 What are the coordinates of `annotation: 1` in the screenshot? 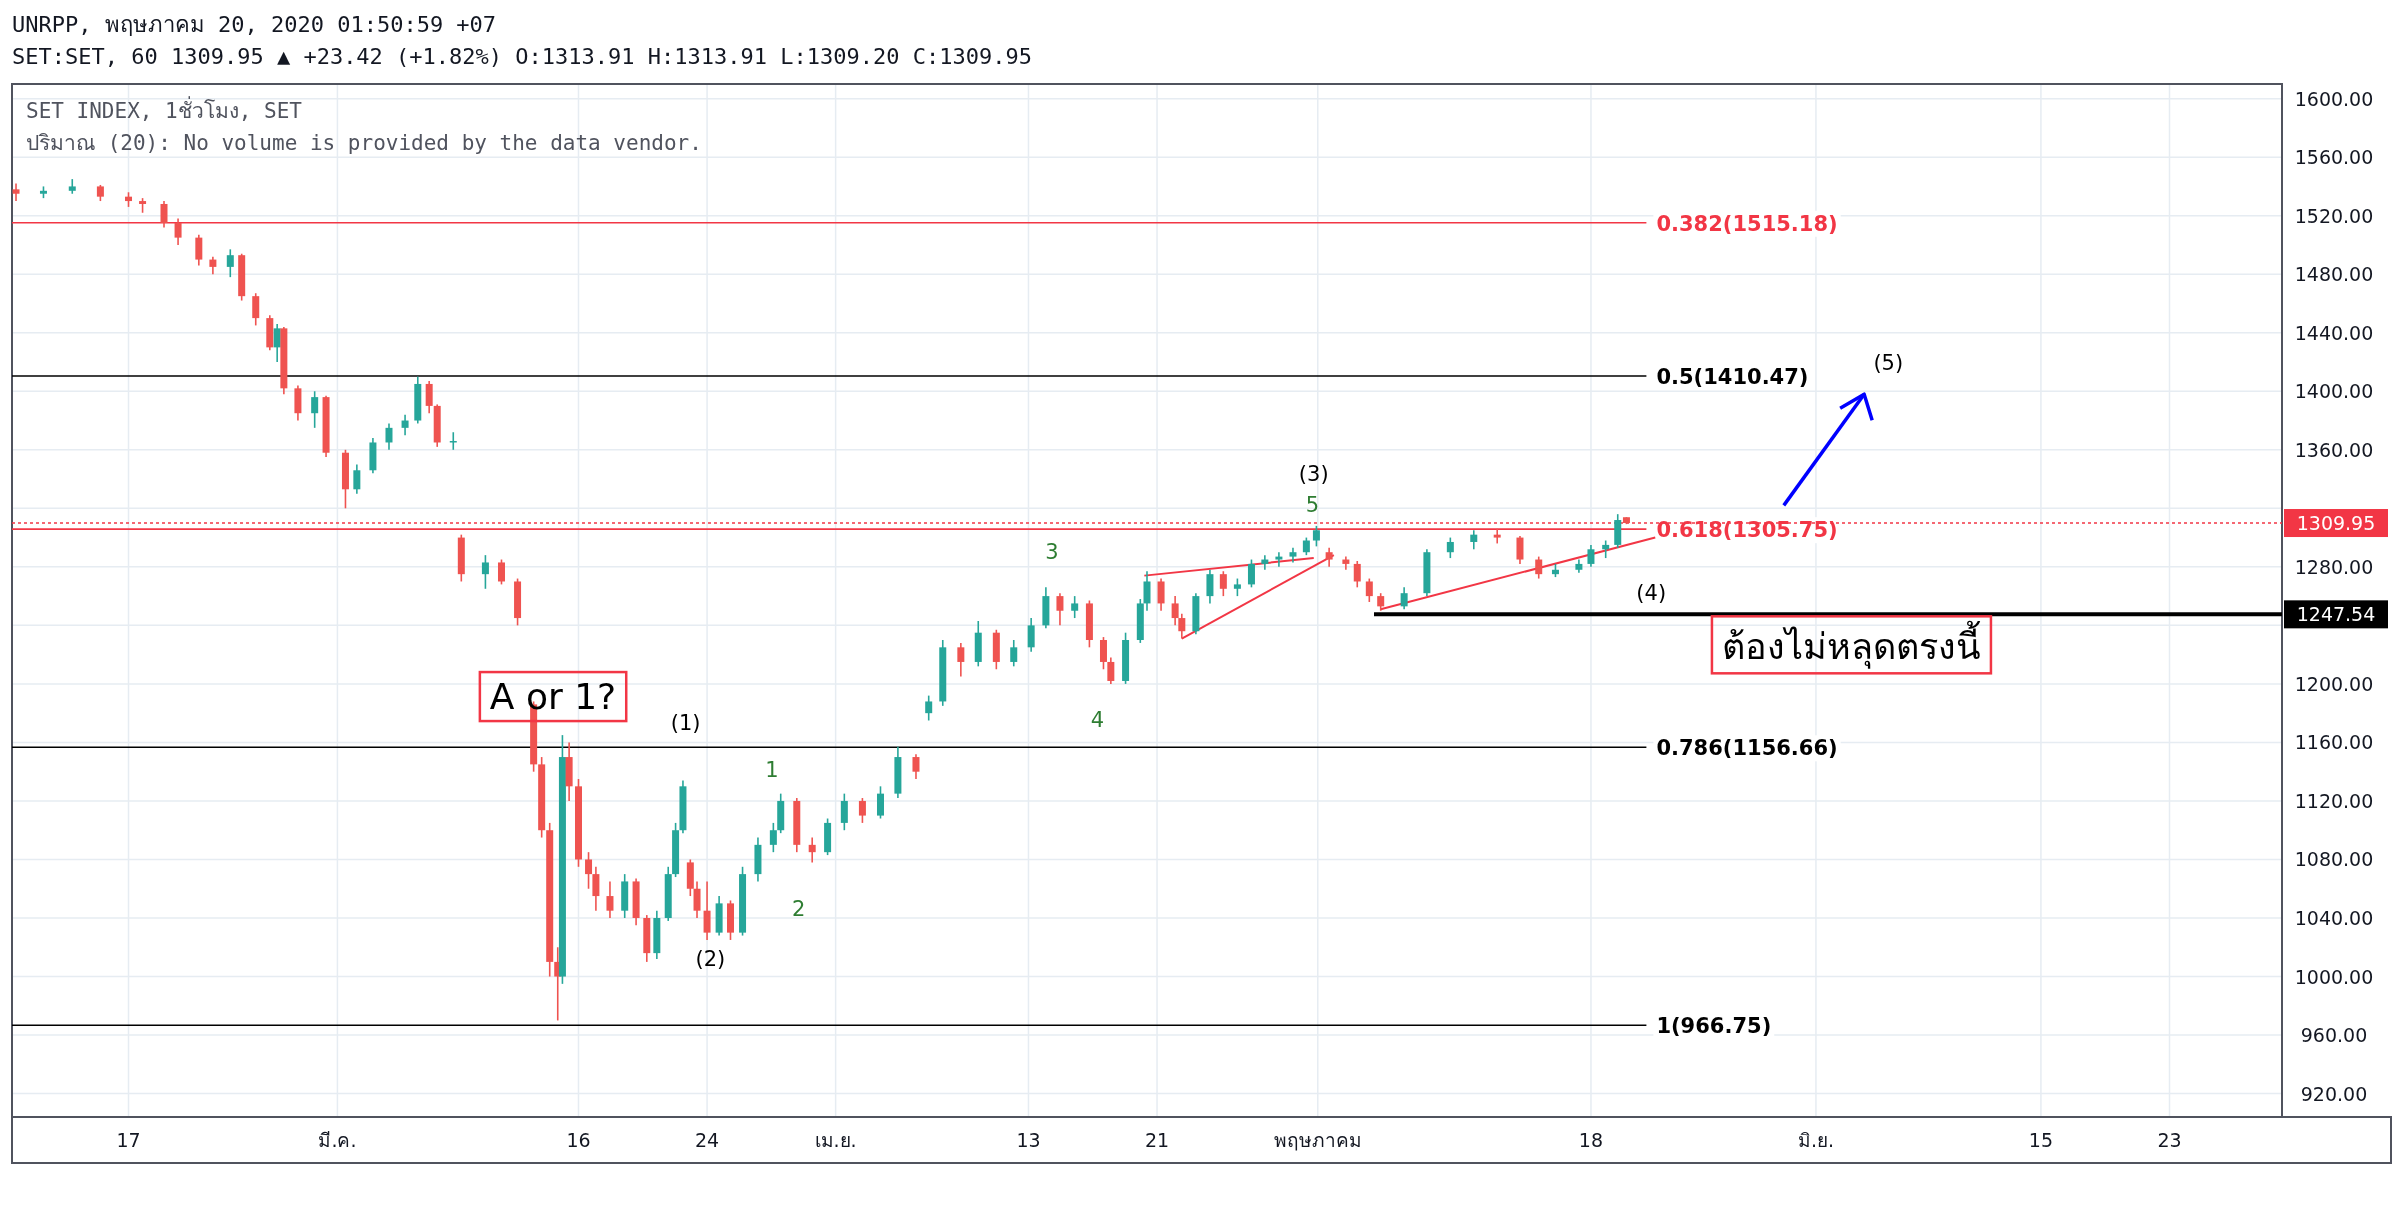 It's located at (772, 769).